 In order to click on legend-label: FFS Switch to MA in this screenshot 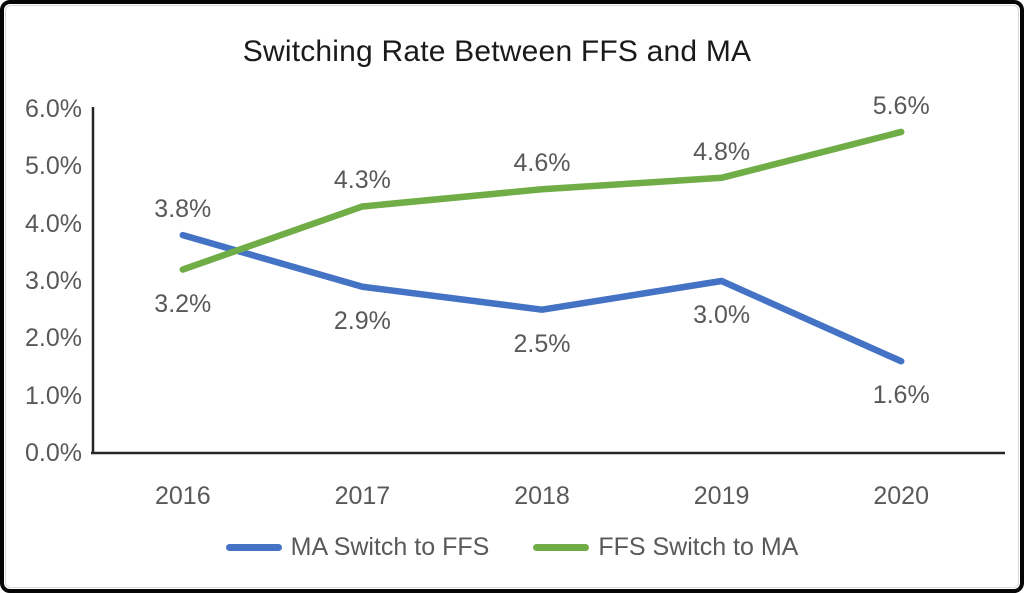, I will do `click(698, 547)`.